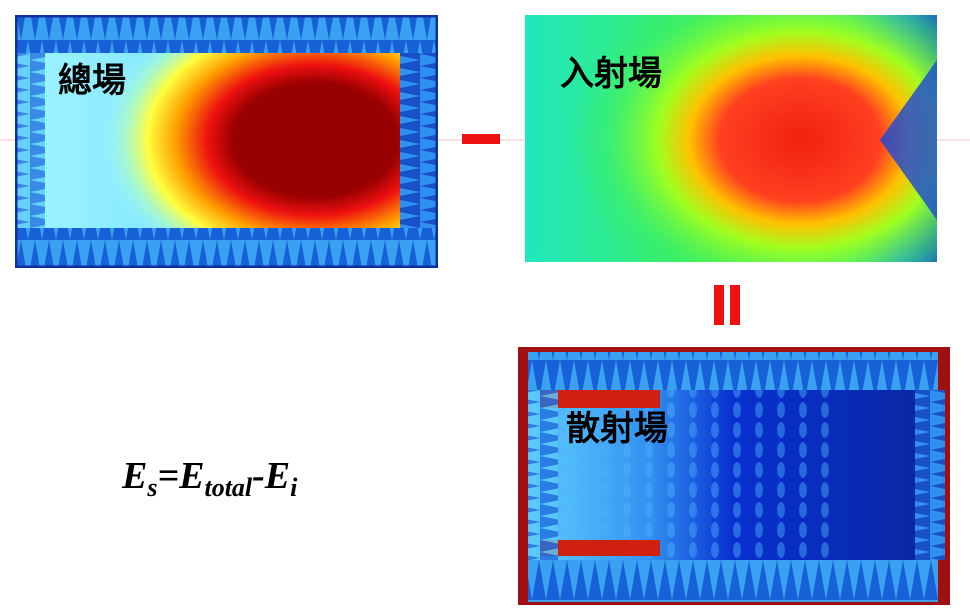  I want to click on formula-part: =E, so click(180, 476).